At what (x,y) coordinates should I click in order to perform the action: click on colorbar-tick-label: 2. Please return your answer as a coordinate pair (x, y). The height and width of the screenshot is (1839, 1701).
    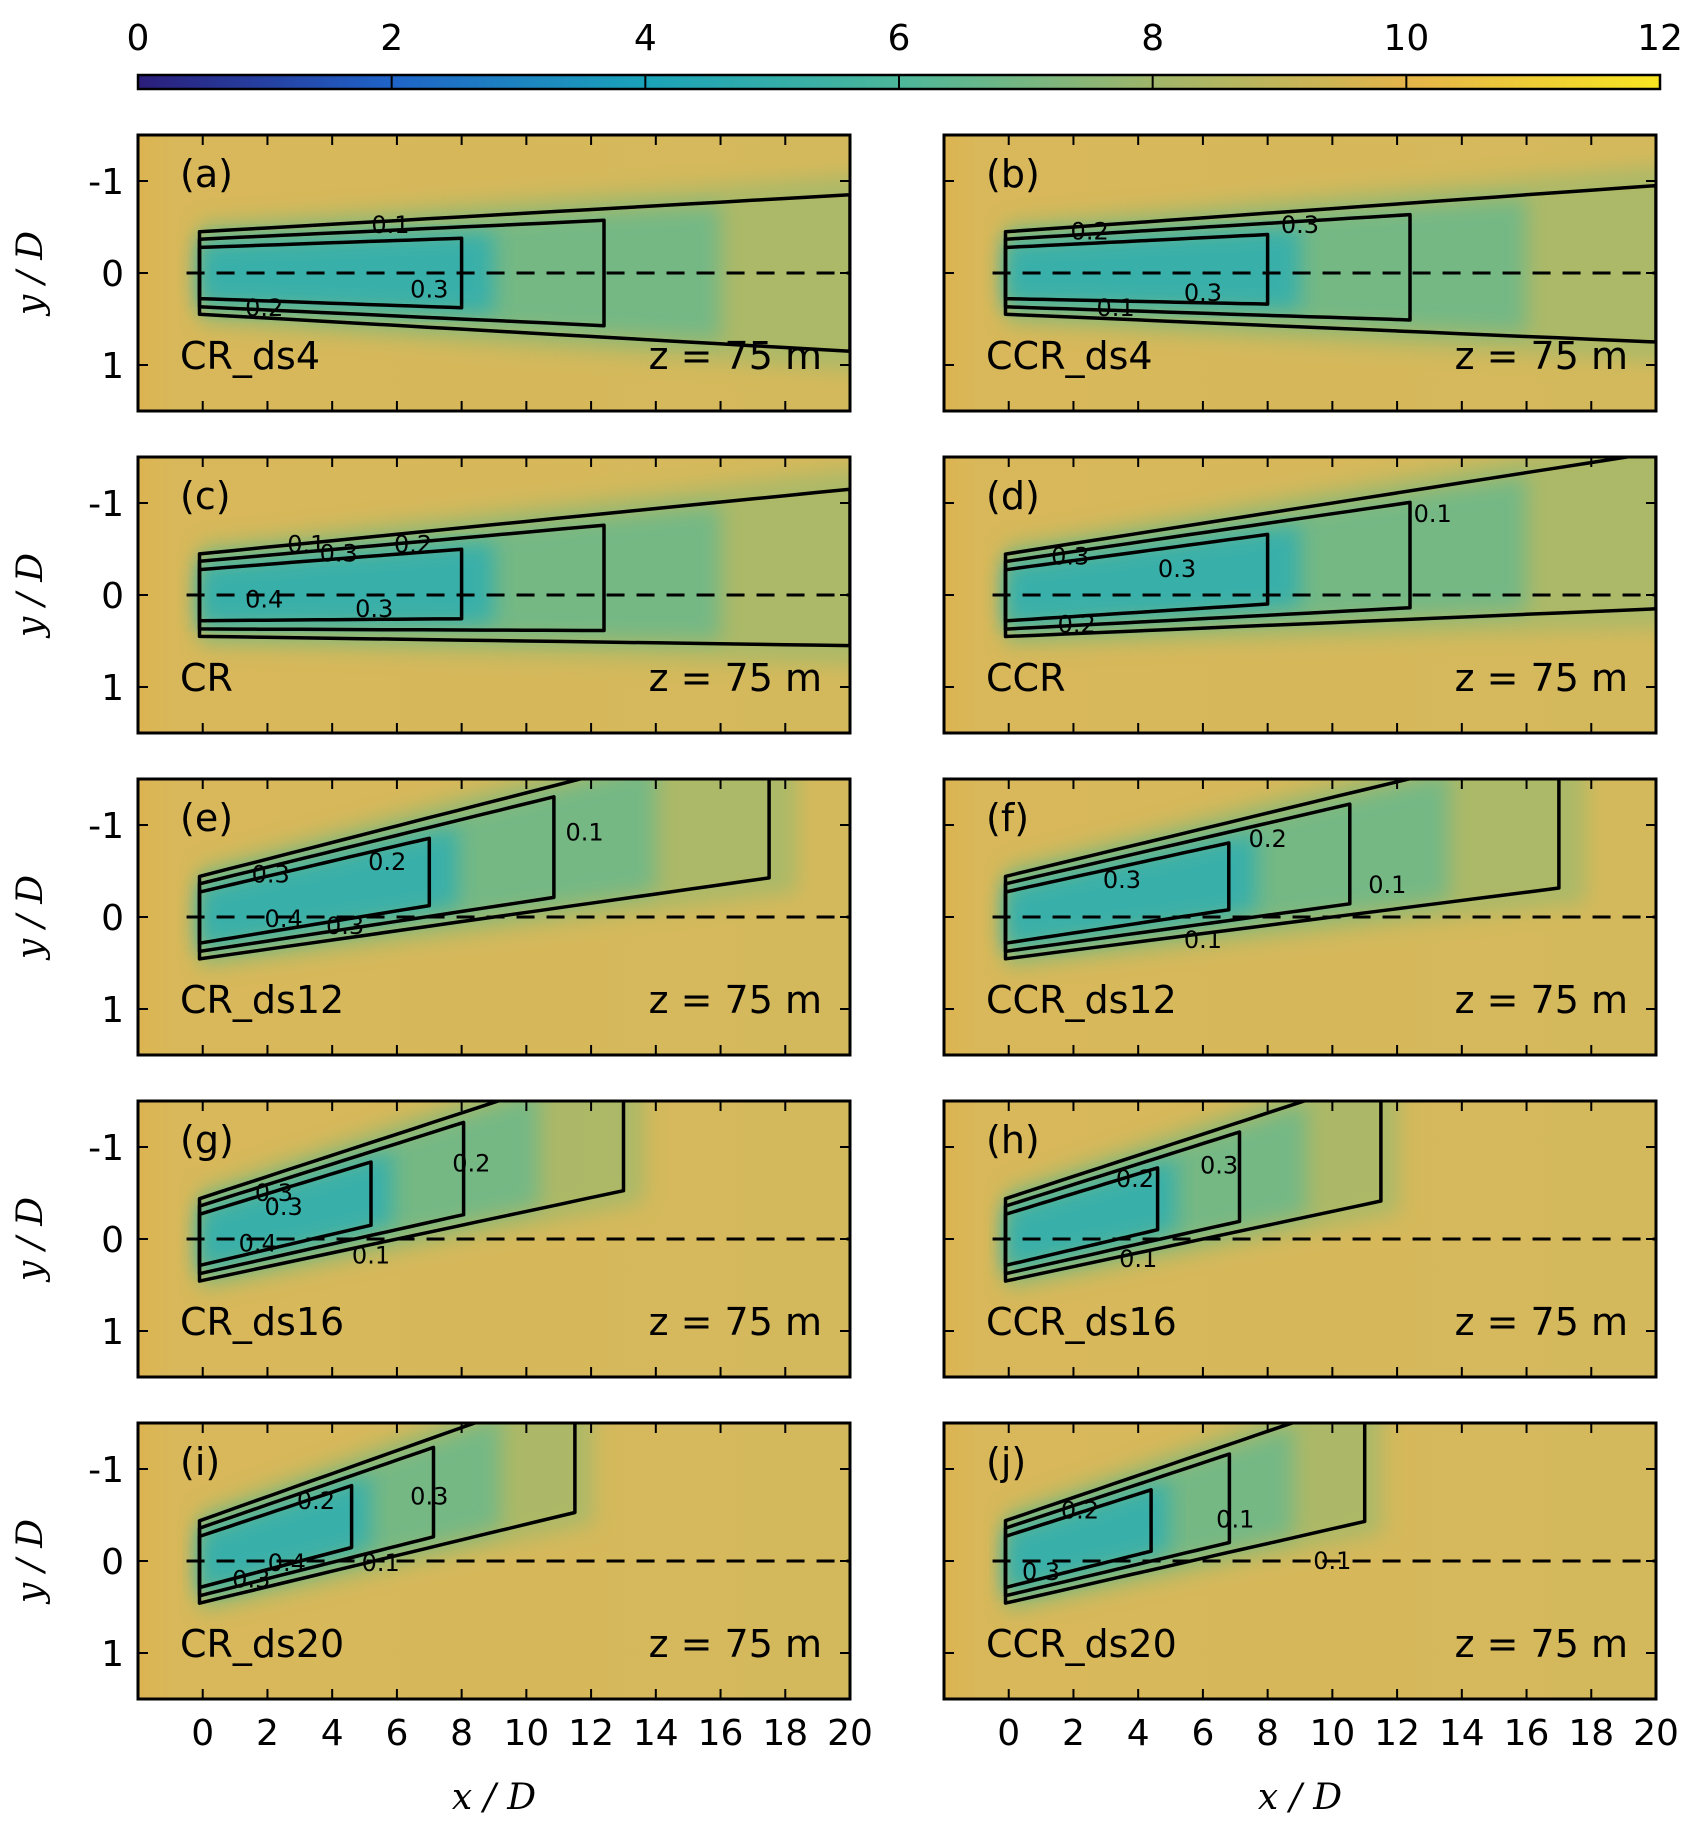
    Looking at the image, I should click on (391, 38).